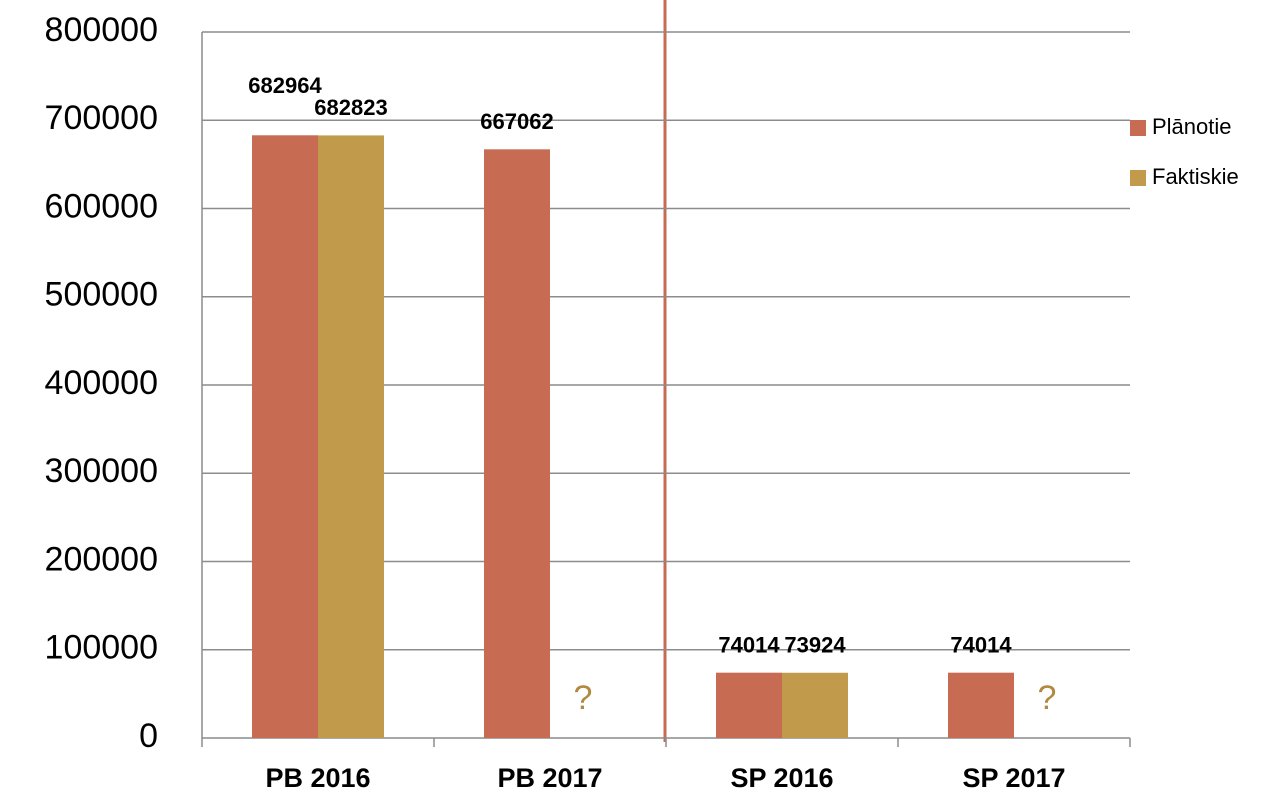 Image resolution: width=1268 pixels, height=796 pixels. I want to click on value-label: 682823, so click(350, 107).